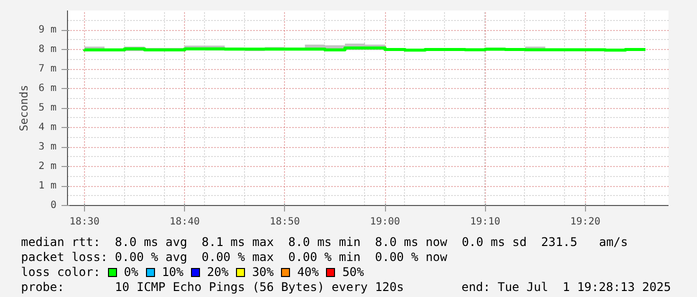 Image resolution: width=697 pixels, height=297 pixels. What do you see at coordinates (185, 222) in the screenshot?
I see `x-tick-label: 18:40` at bounding box center [185, 222].